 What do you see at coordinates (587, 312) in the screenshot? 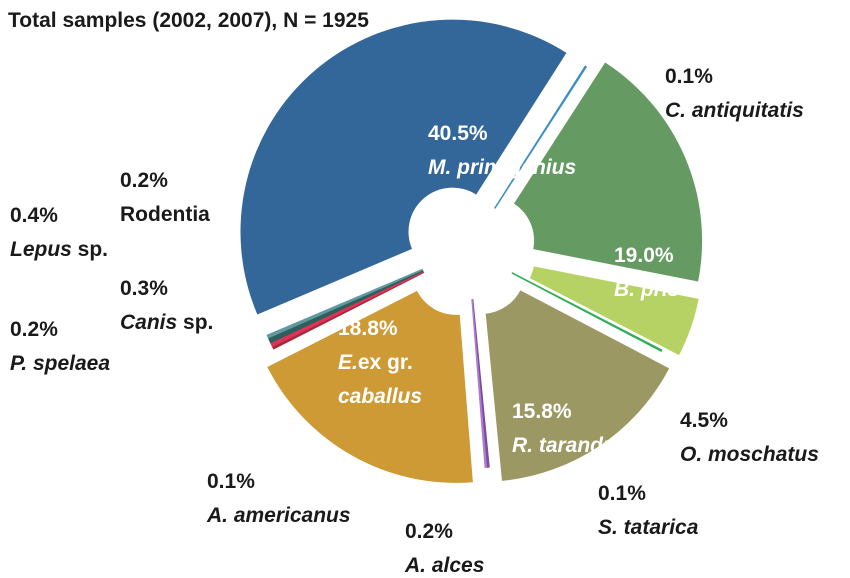
I see `pie-slice-s-tatarica` at bounding box center [587, 312].